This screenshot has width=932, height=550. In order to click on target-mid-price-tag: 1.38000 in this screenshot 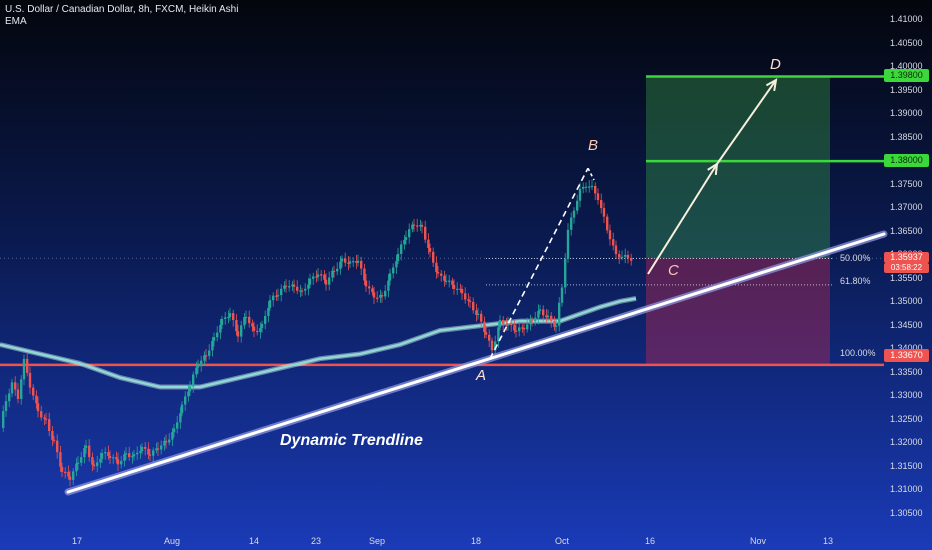, I will do `click(906, 160)`.